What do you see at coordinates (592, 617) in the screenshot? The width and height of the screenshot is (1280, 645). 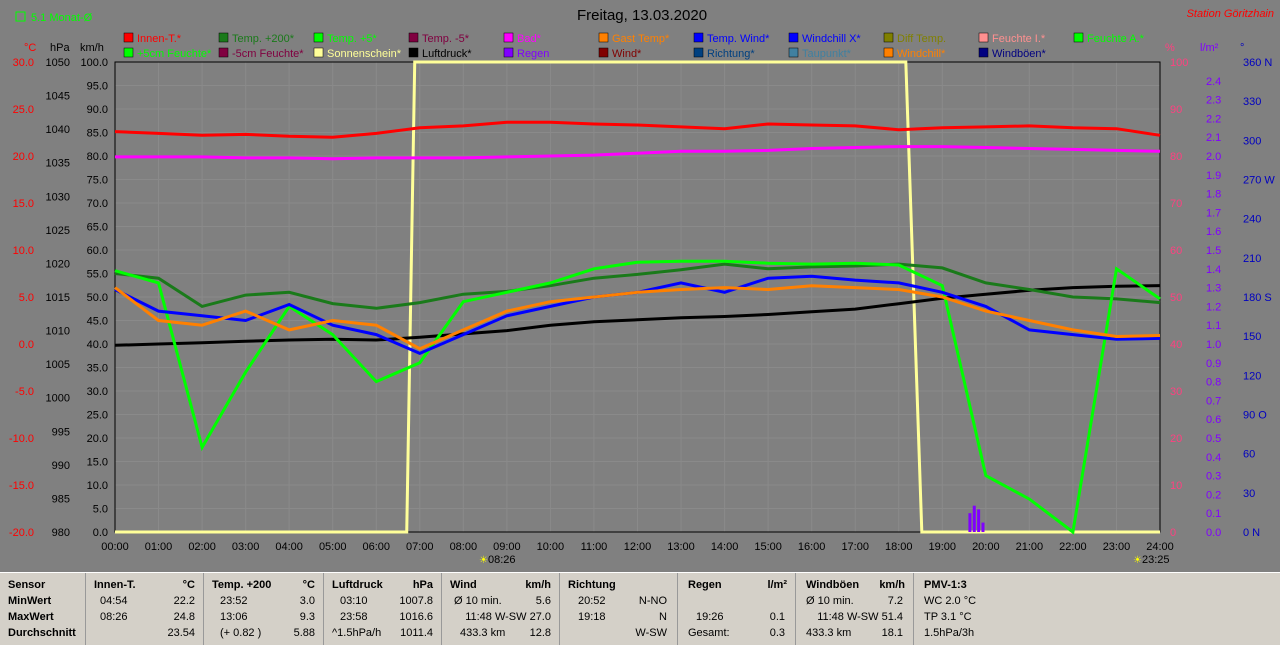 I see `richtung-max-time: 19:18` at bounding box center [592, 617].